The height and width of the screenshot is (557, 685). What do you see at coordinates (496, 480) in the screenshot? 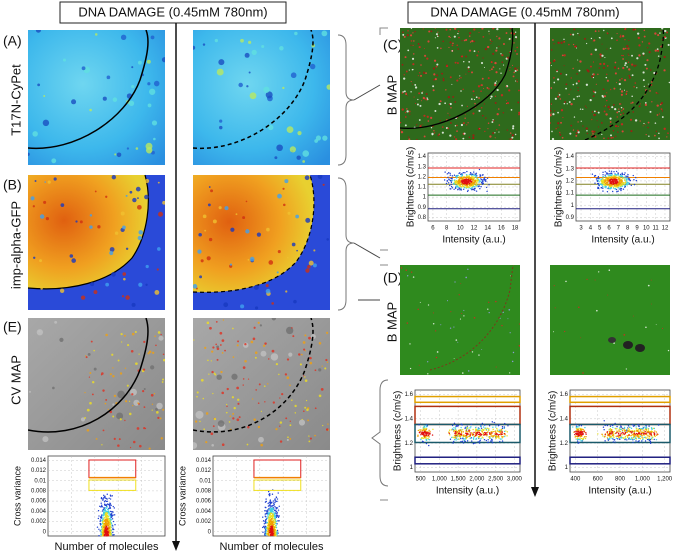
I see `x-tick-label: 2,500` at bounding box center [496, 480].